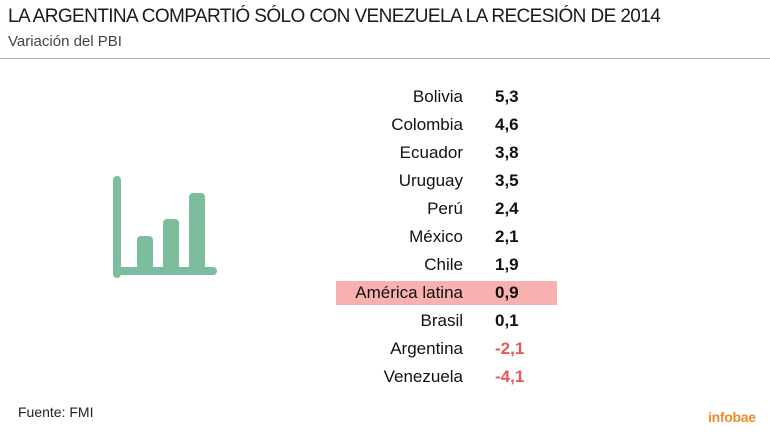  I want to click on bar-chart-icon, so click(165, 227).